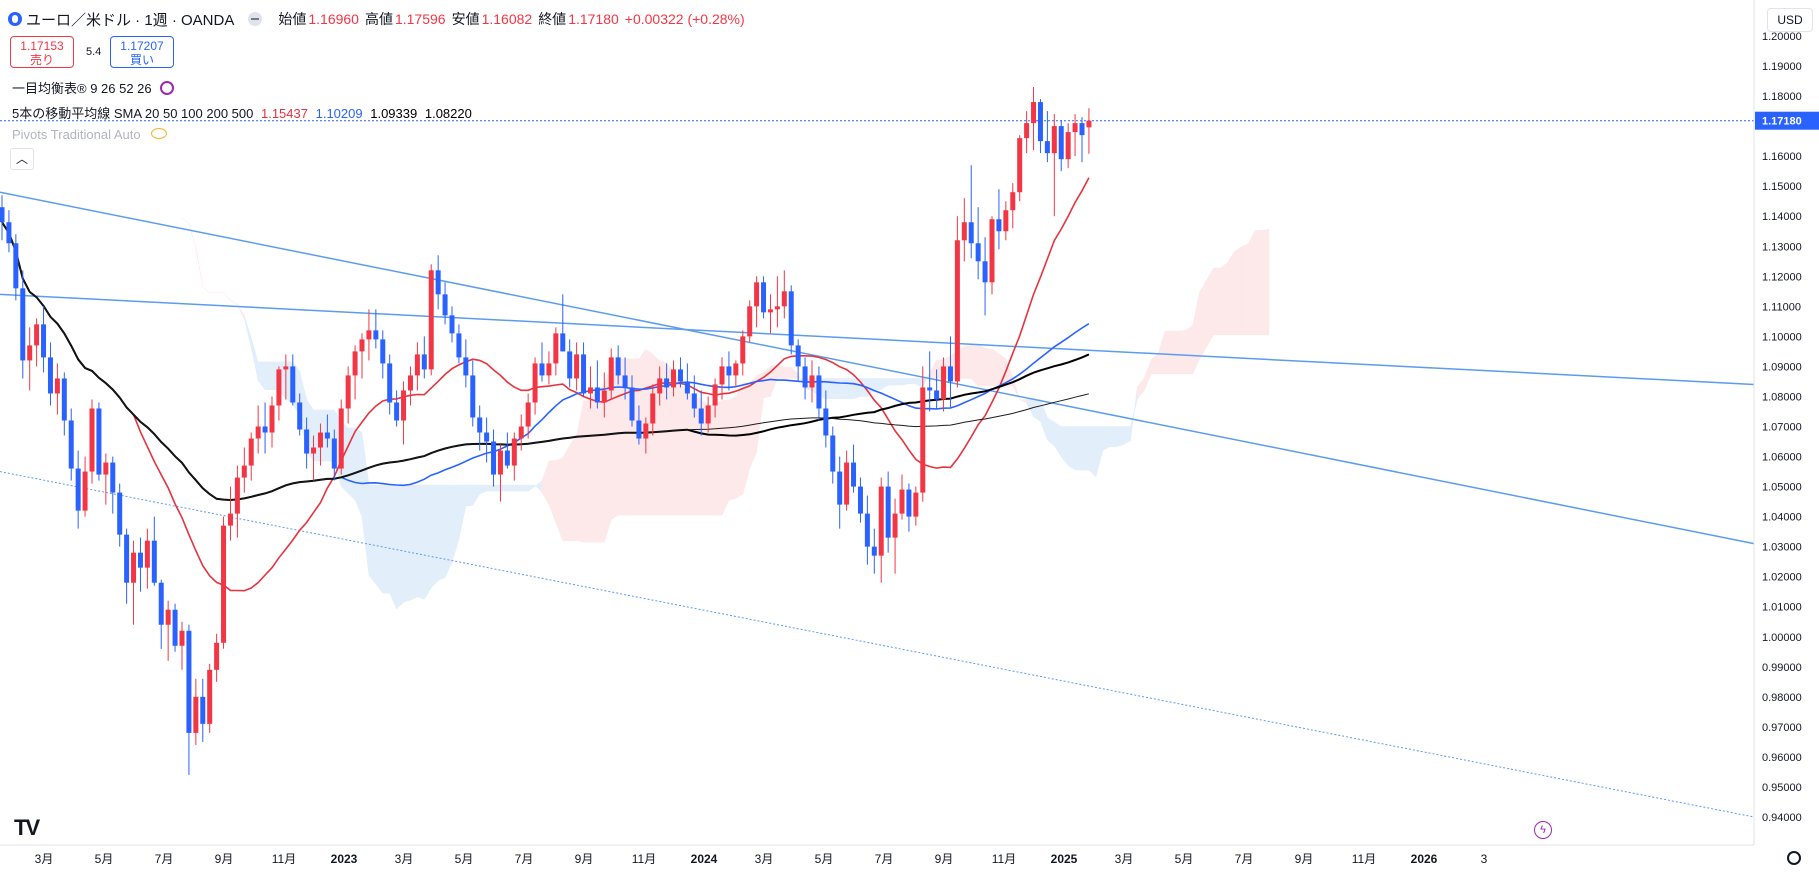 This screenshot has height=873, width=1819. What do you see at coordinates (1790, 20) in the screenshot?
I see `currency-button: USD` at bounding box center [1790, 20].